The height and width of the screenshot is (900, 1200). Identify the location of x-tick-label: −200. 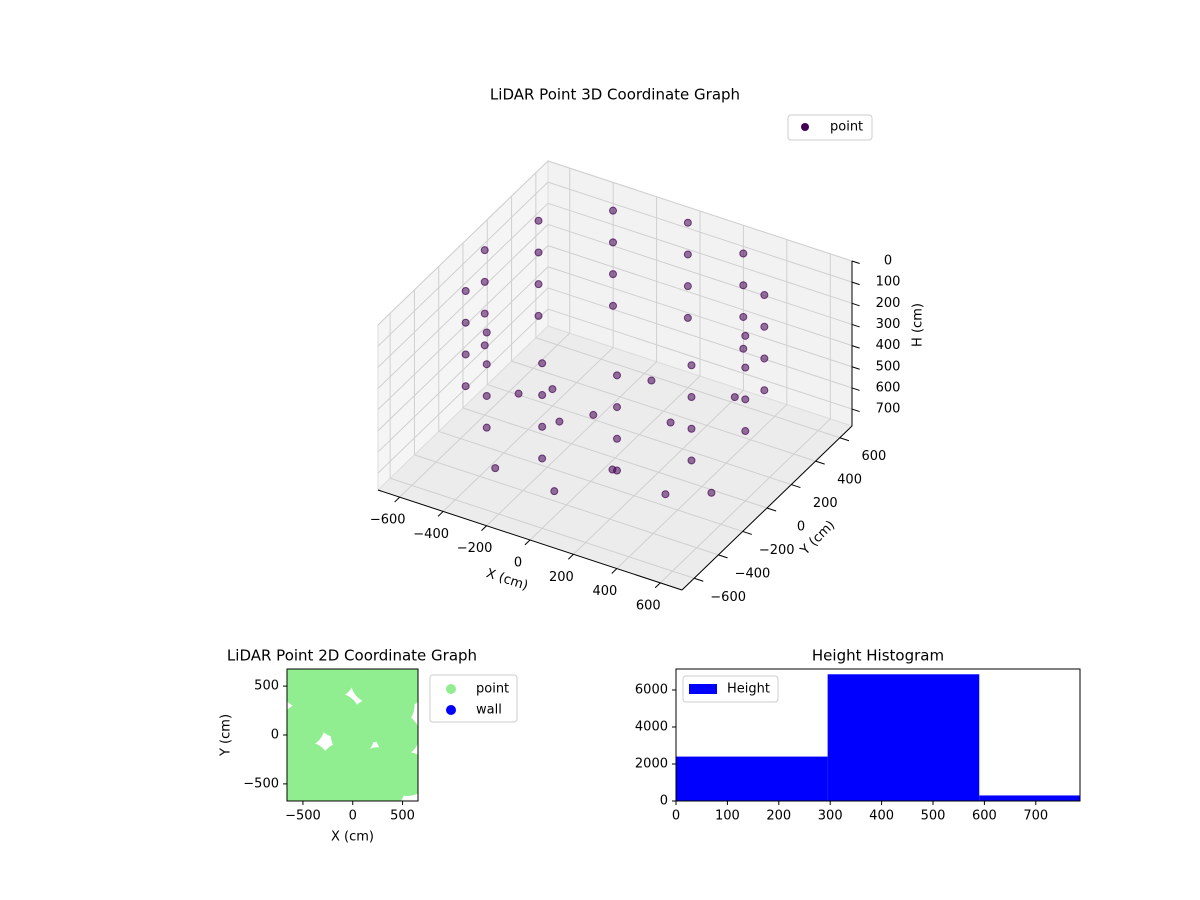
(475, 548).